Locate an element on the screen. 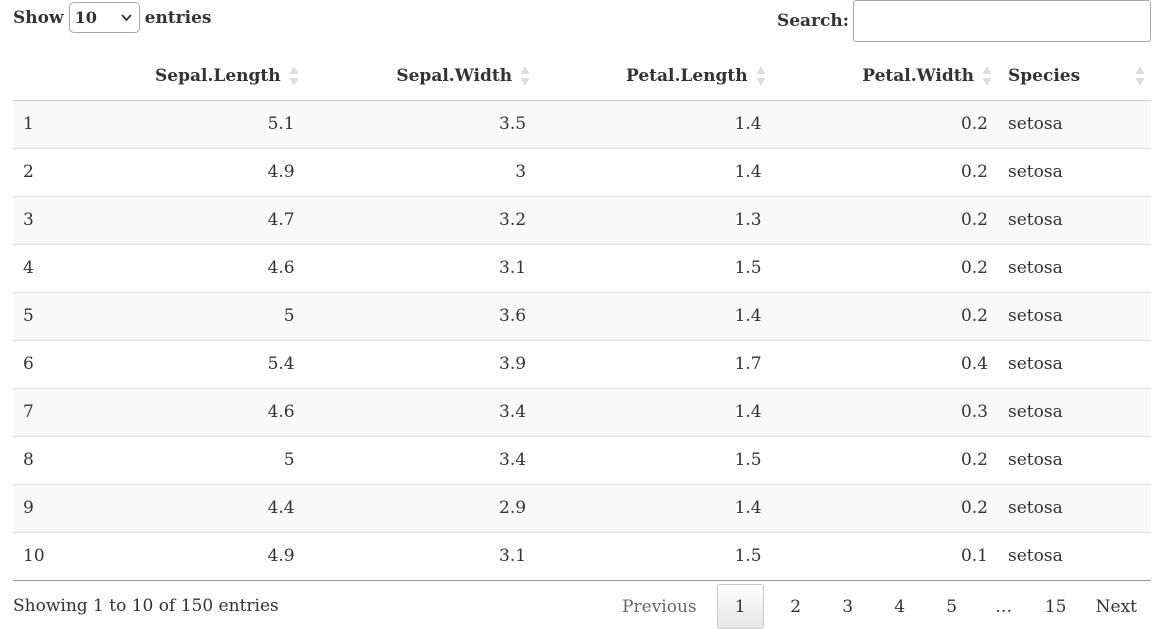  table-row: 8 5 3.4 1.5 0.2 setosa is located at coordinates (582, 460).